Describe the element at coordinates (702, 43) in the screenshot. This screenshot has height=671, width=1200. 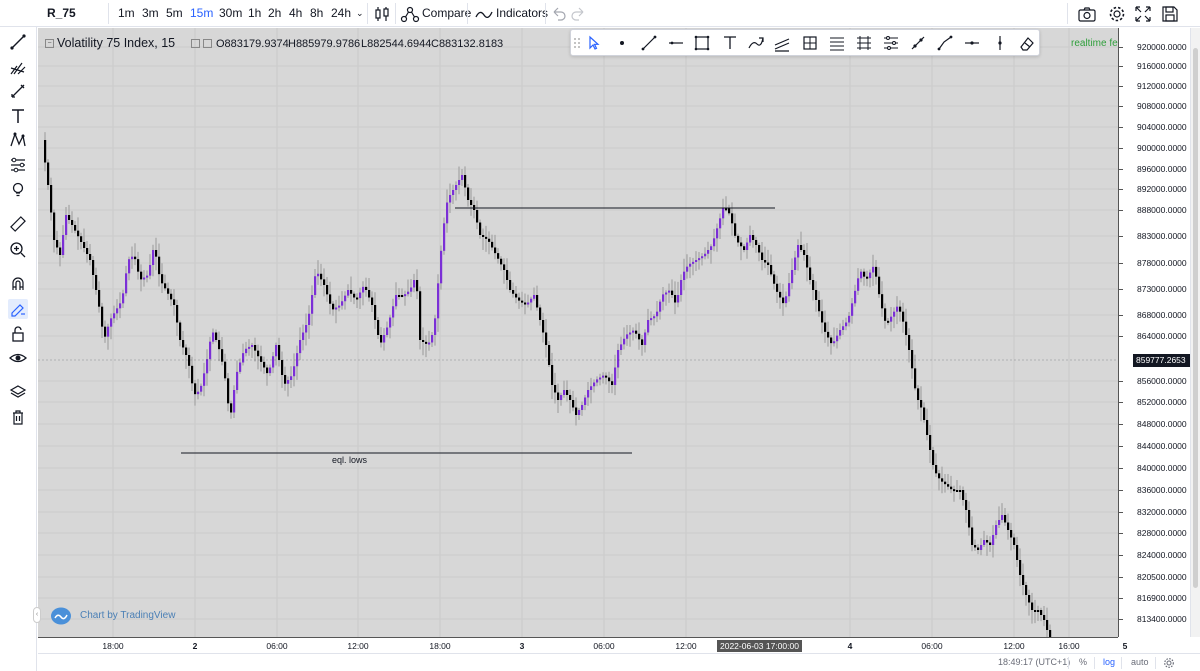
I see `rectangle-icon` at that location.